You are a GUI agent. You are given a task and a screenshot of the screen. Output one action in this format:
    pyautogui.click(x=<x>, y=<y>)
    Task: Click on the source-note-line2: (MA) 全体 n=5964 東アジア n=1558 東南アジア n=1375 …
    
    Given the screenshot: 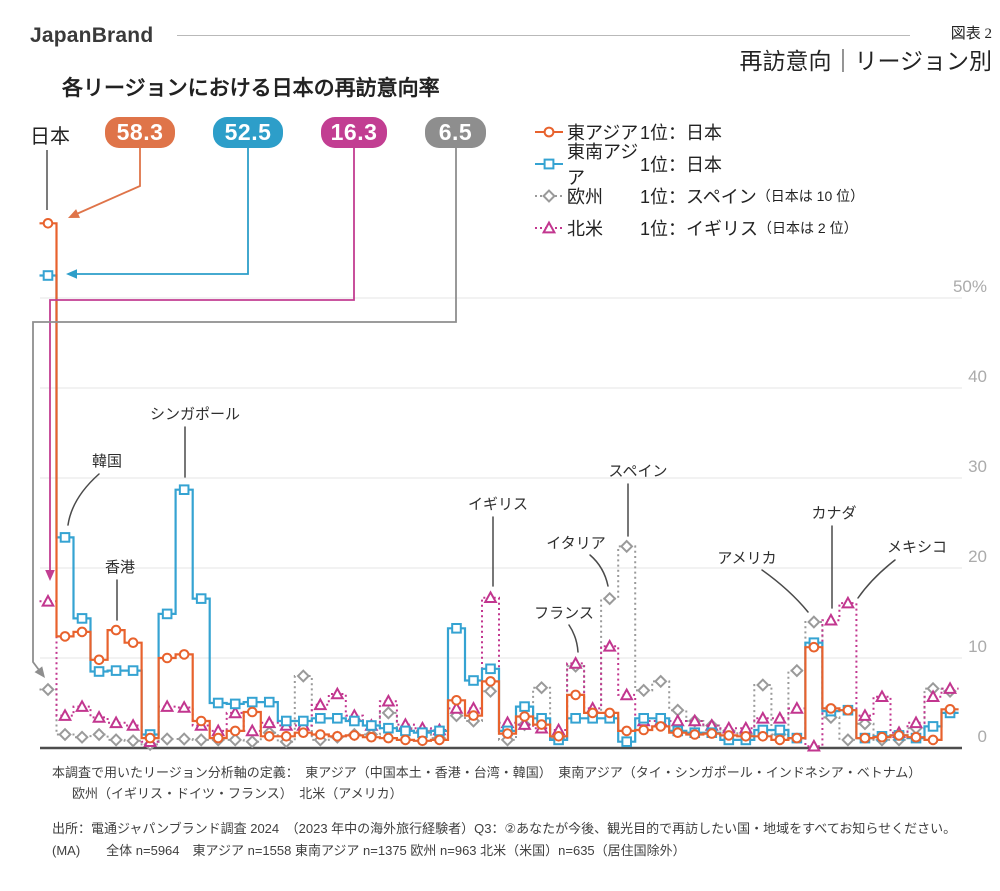 What is the action you would take?
    pyautogui.click(x=369, y=850)
    